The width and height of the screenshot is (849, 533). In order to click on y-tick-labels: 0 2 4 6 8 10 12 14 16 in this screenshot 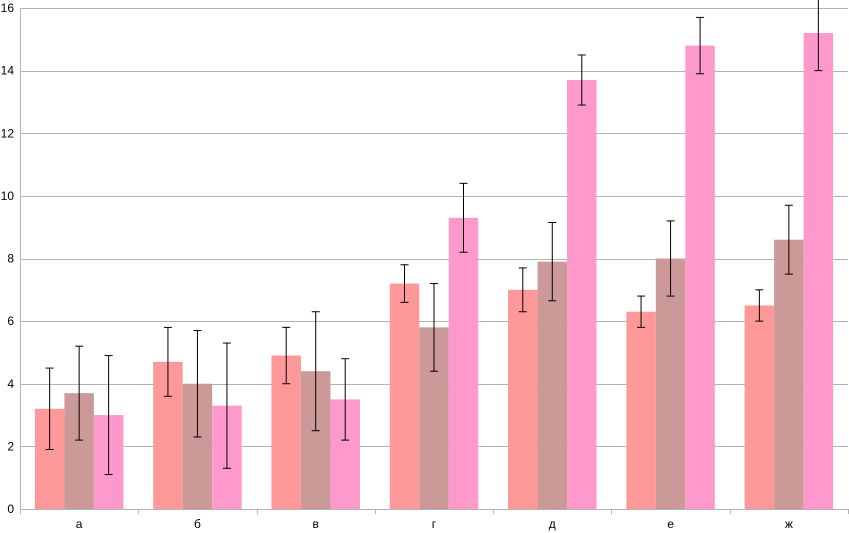, I will do `click(8, 258)`.